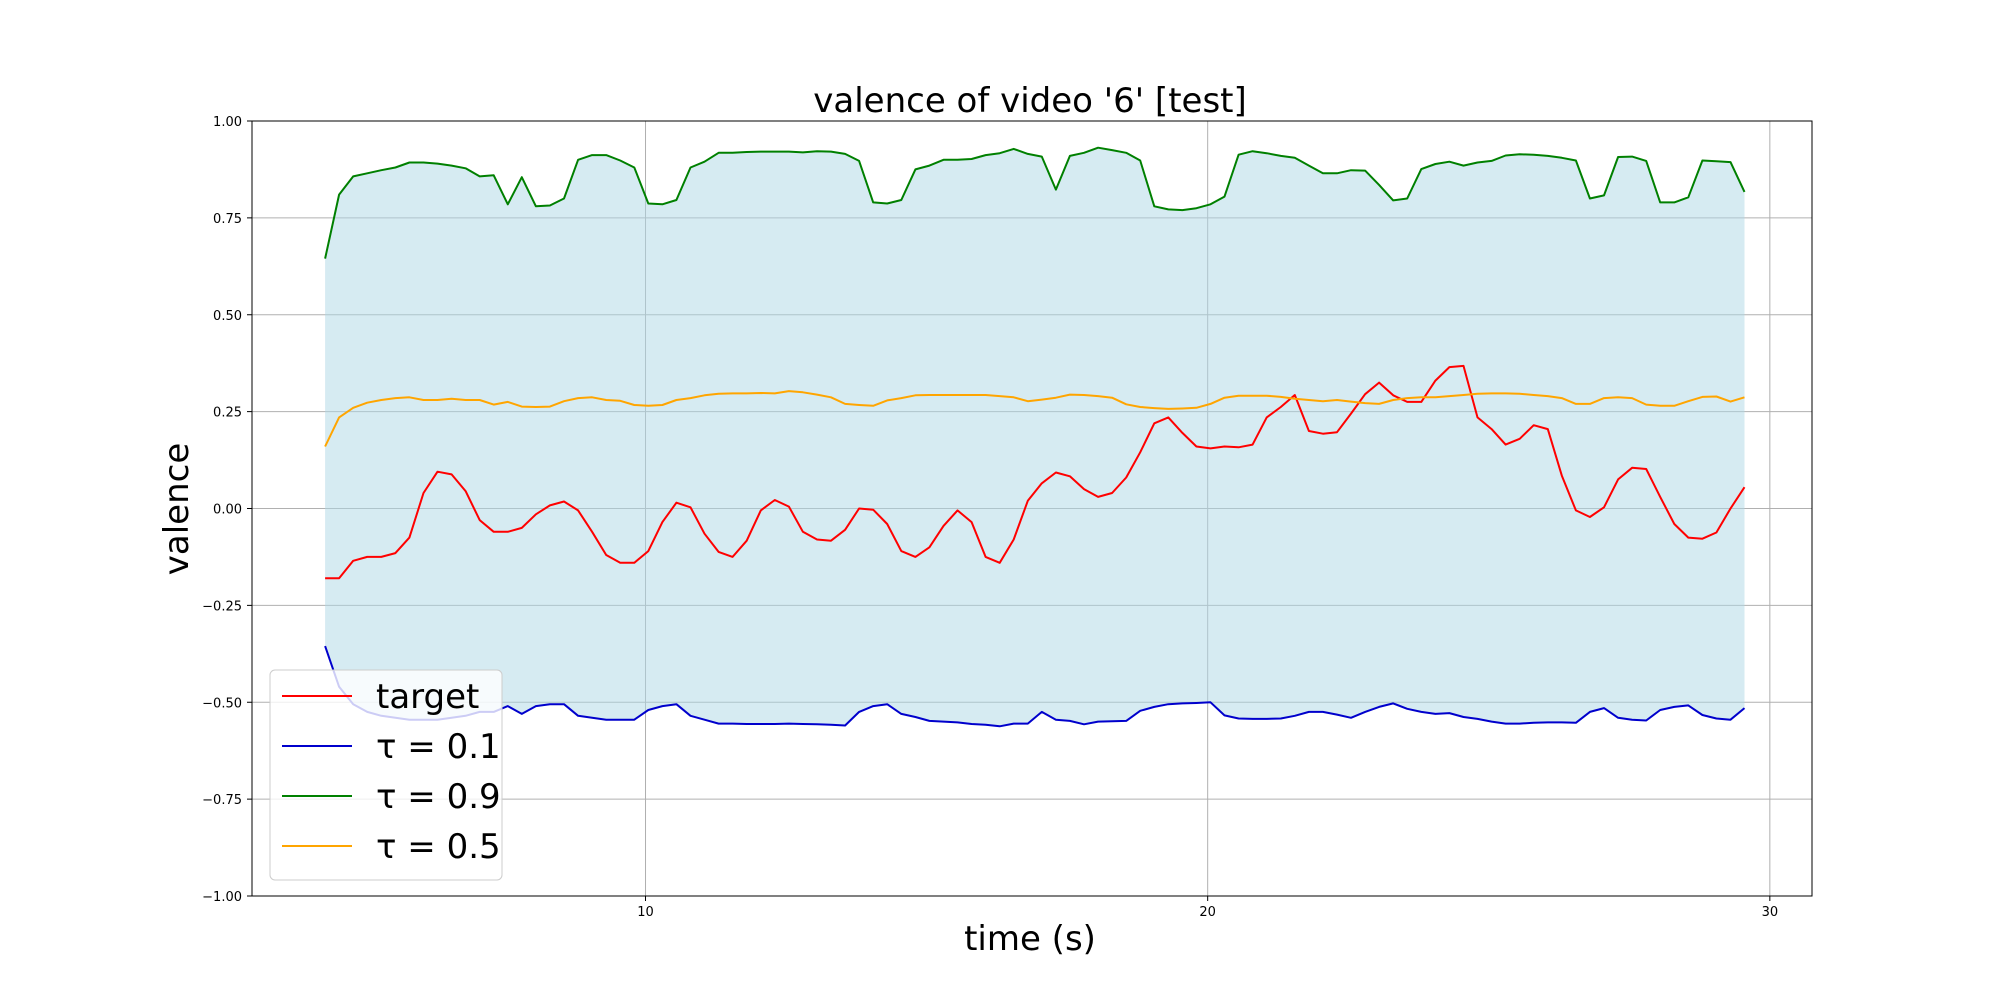 This screenshot has height=1000, width=2000. What do you see at coordinates (1207, 912) in the screenshot?
I see `x-tick-label: 20` at bounding box center [1207, 912].